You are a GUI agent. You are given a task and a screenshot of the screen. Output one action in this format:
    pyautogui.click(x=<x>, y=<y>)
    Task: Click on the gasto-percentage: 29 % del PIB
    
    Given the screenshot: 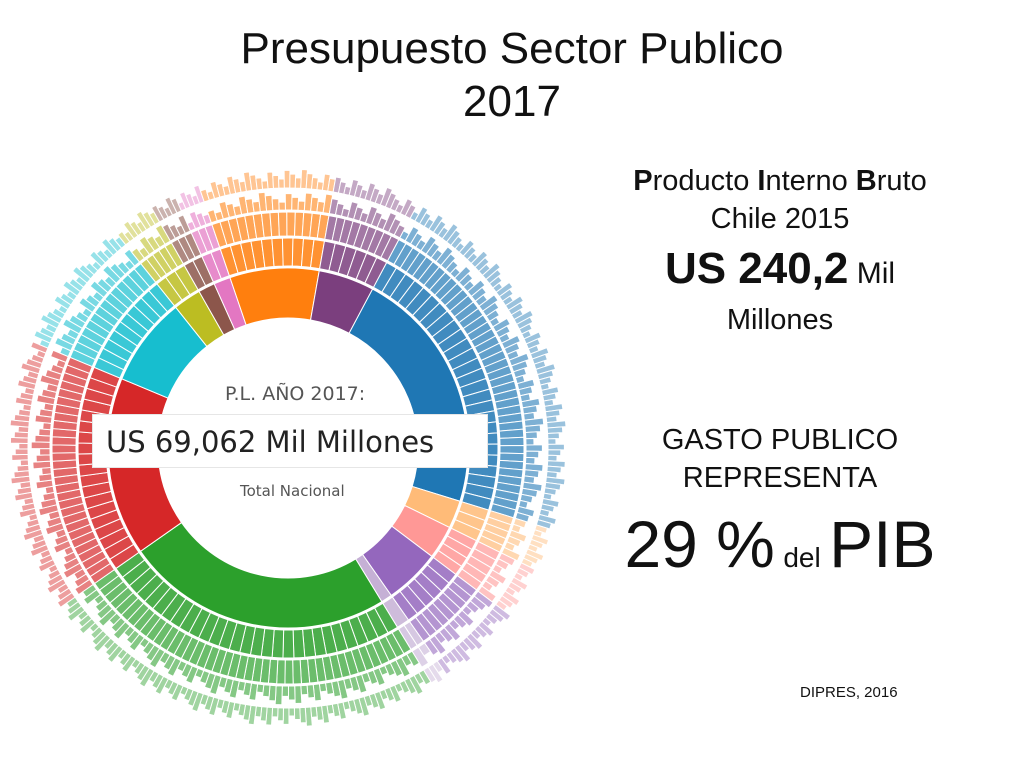 What is the action you would take?
    pyautogui.click(x=780, y=544)
    